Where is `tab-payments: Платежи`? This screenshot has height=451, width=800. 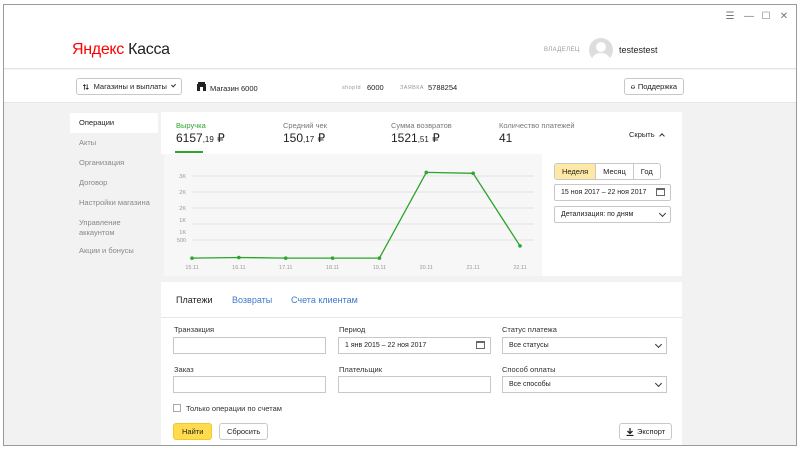 tab-payments: Платежи is located at coordinates (194, 300).